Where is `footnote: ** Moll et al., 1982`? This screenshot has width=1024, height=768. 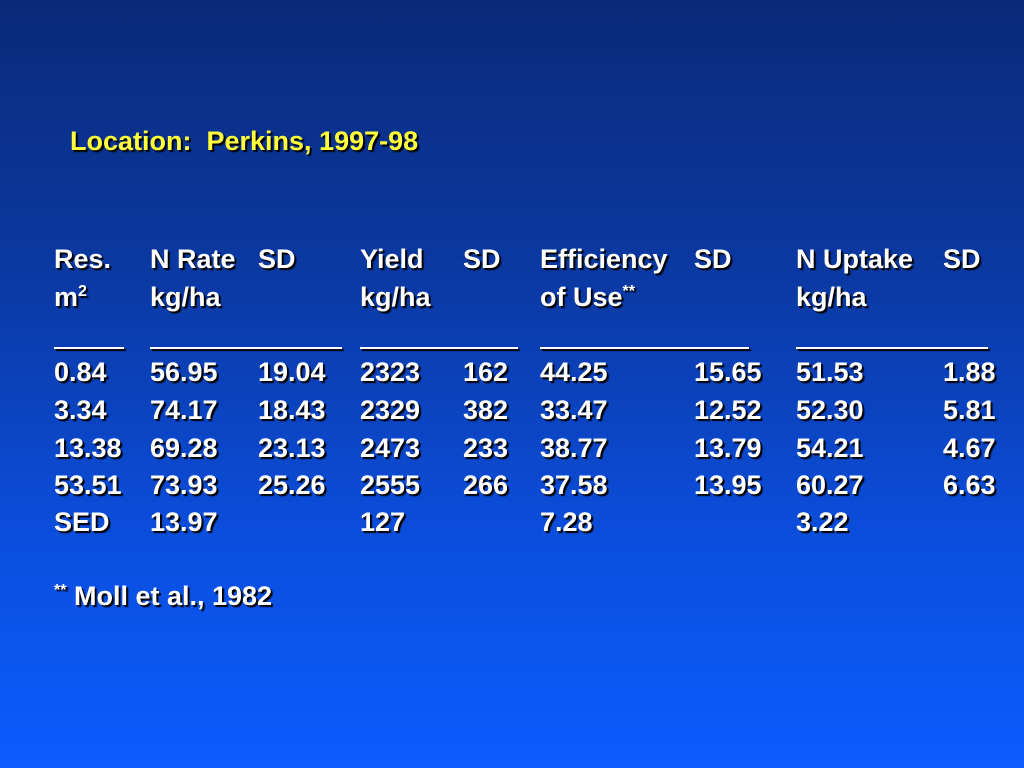 footnote: ** Moll et al., 1982 is located at coordinates (163, 596).